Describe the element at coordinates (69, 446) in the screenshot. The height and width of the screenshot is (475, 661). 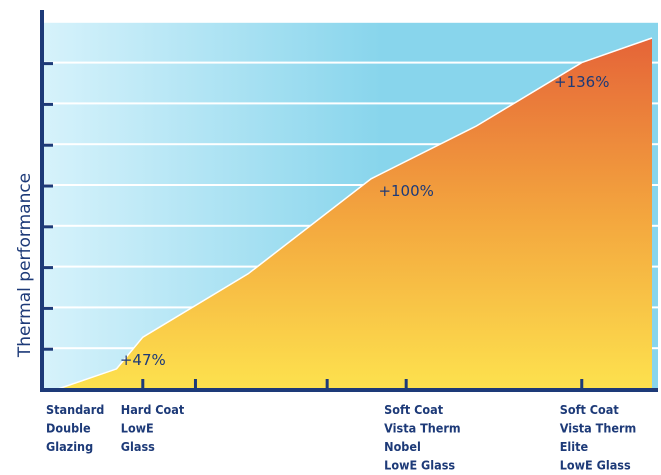
I see `x-axis-category-label: Glazing` at that location.